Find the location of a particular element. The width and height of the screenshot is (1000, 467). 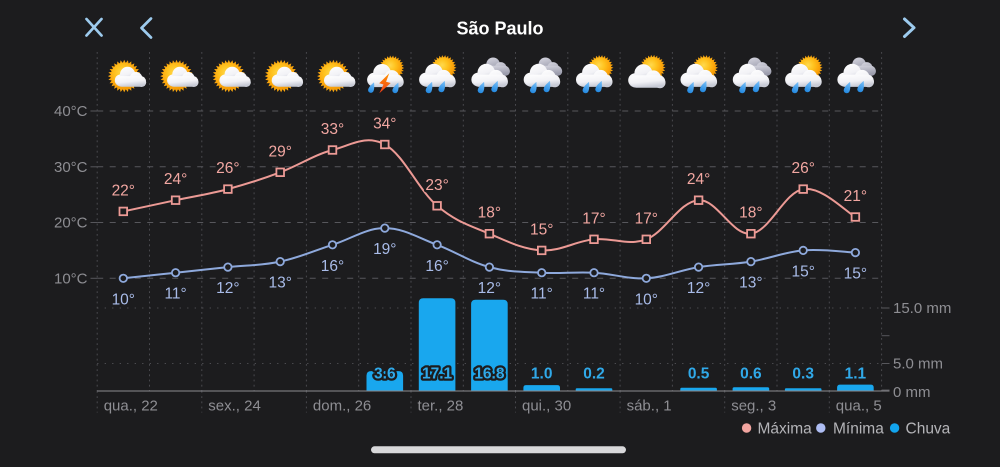

svg-text: qui., 30 is located at coordinates (546, 405).